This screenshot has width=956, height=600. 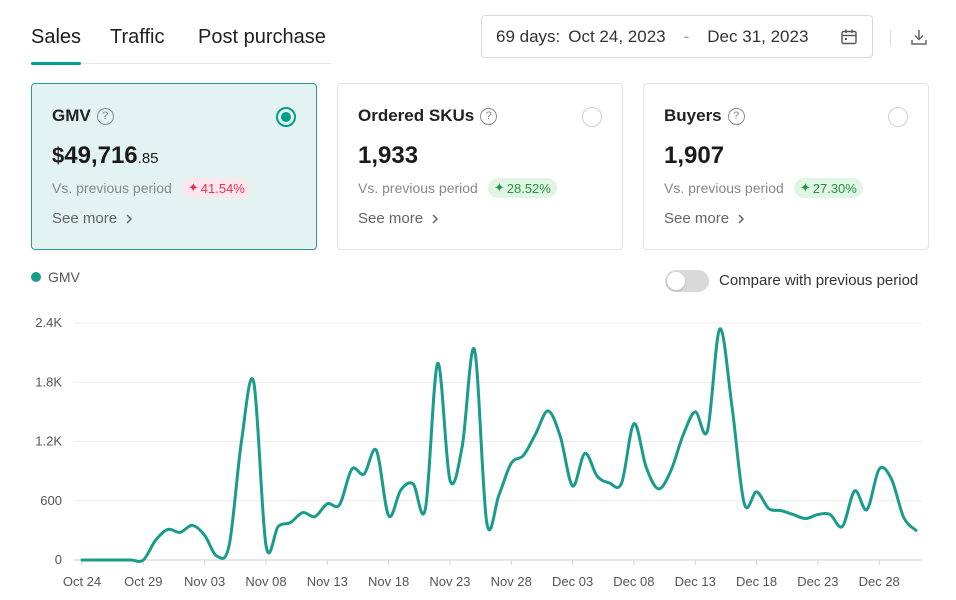 I want to click on change-value: 41.54%, so click(x=222, y=188).